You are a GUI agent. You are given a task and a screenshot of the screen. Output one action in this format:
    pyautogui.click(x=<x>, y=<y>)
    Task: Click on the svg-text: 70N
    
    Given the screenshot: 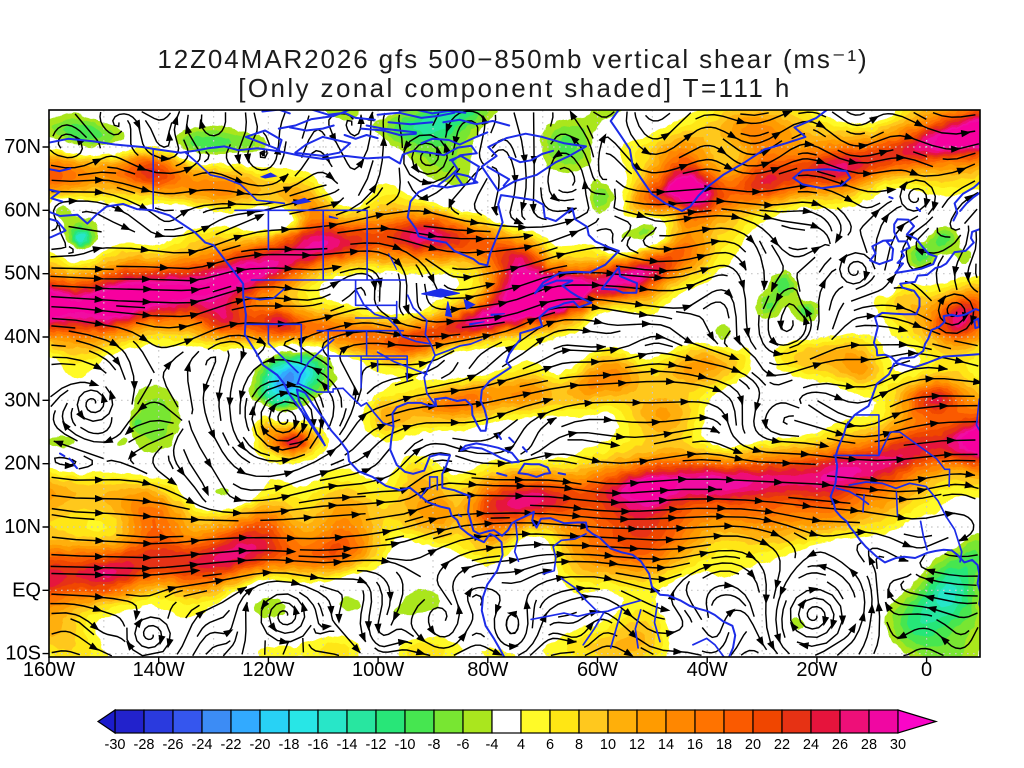 What is the action you would take?
    pyautogui.click(x=22, y=147)
    